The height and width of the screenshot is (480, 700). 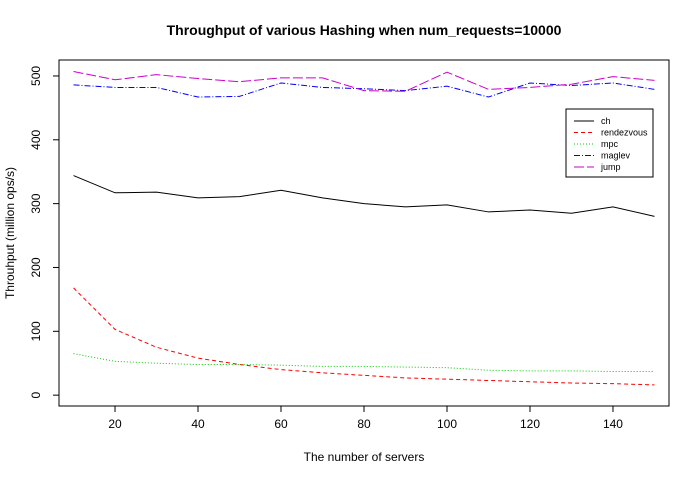 I want to click on legend-box, so click(x=609, y=143).